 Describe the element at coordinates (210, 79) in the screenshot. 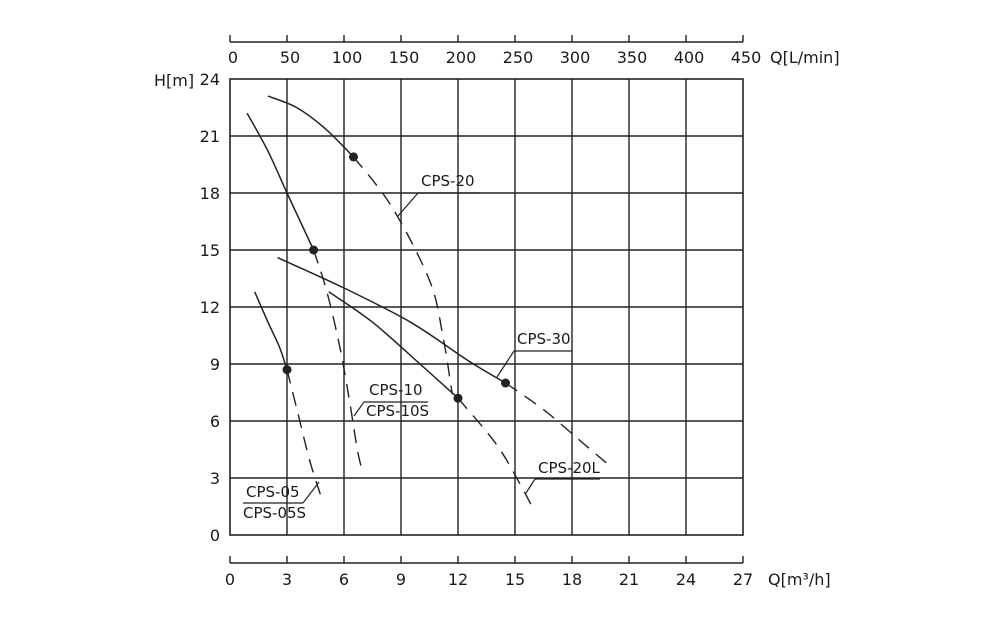

I see `y-tick-label: 24` at that location.